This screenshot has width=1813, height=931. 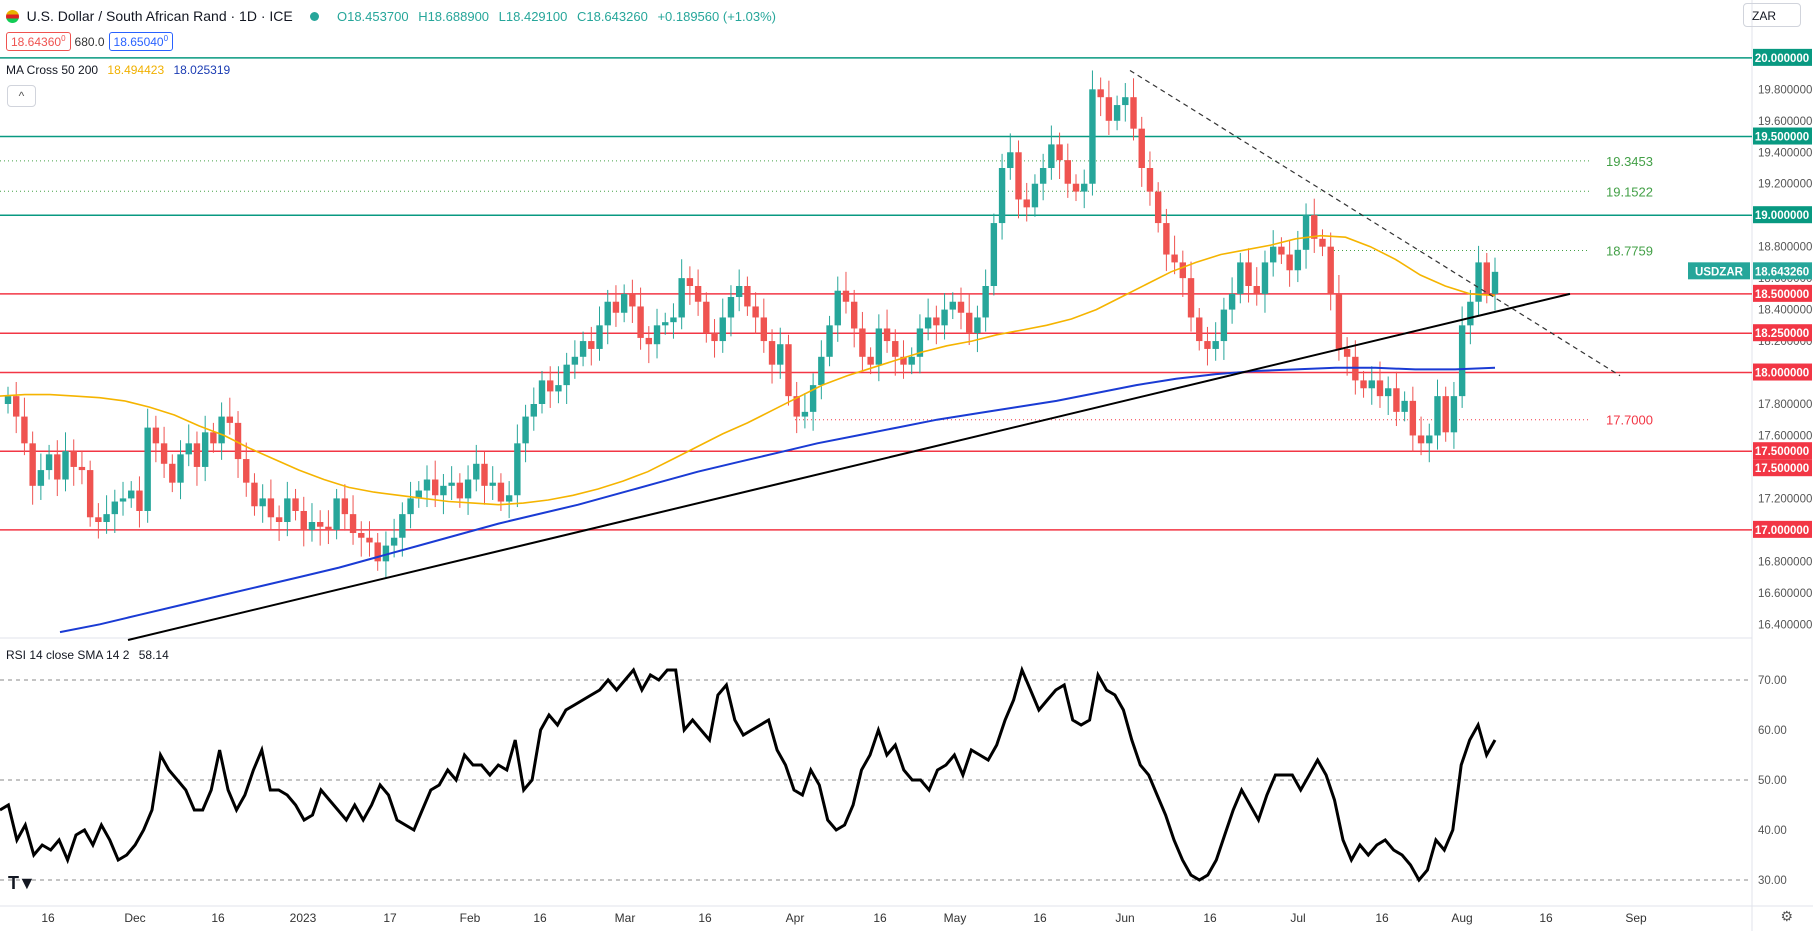 I want to click on resistance-trendline, so click(x=1375, y=223).